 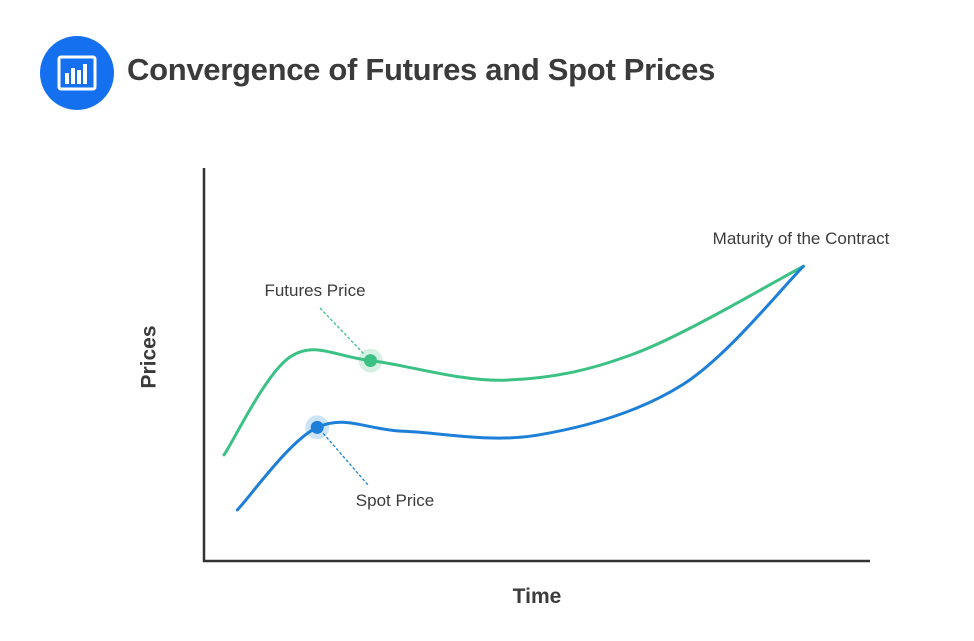 I want to click on x-axis-label: Time, so click(x=537, y=596).